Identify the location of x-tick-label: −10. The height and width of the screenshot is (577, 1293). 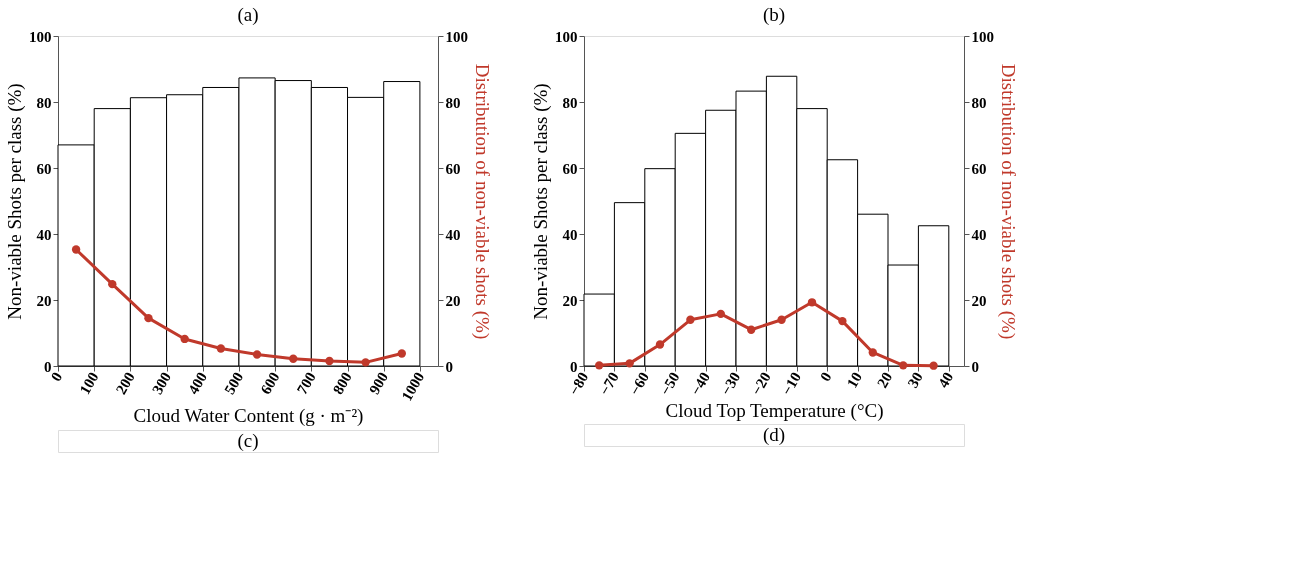
(791, 383).